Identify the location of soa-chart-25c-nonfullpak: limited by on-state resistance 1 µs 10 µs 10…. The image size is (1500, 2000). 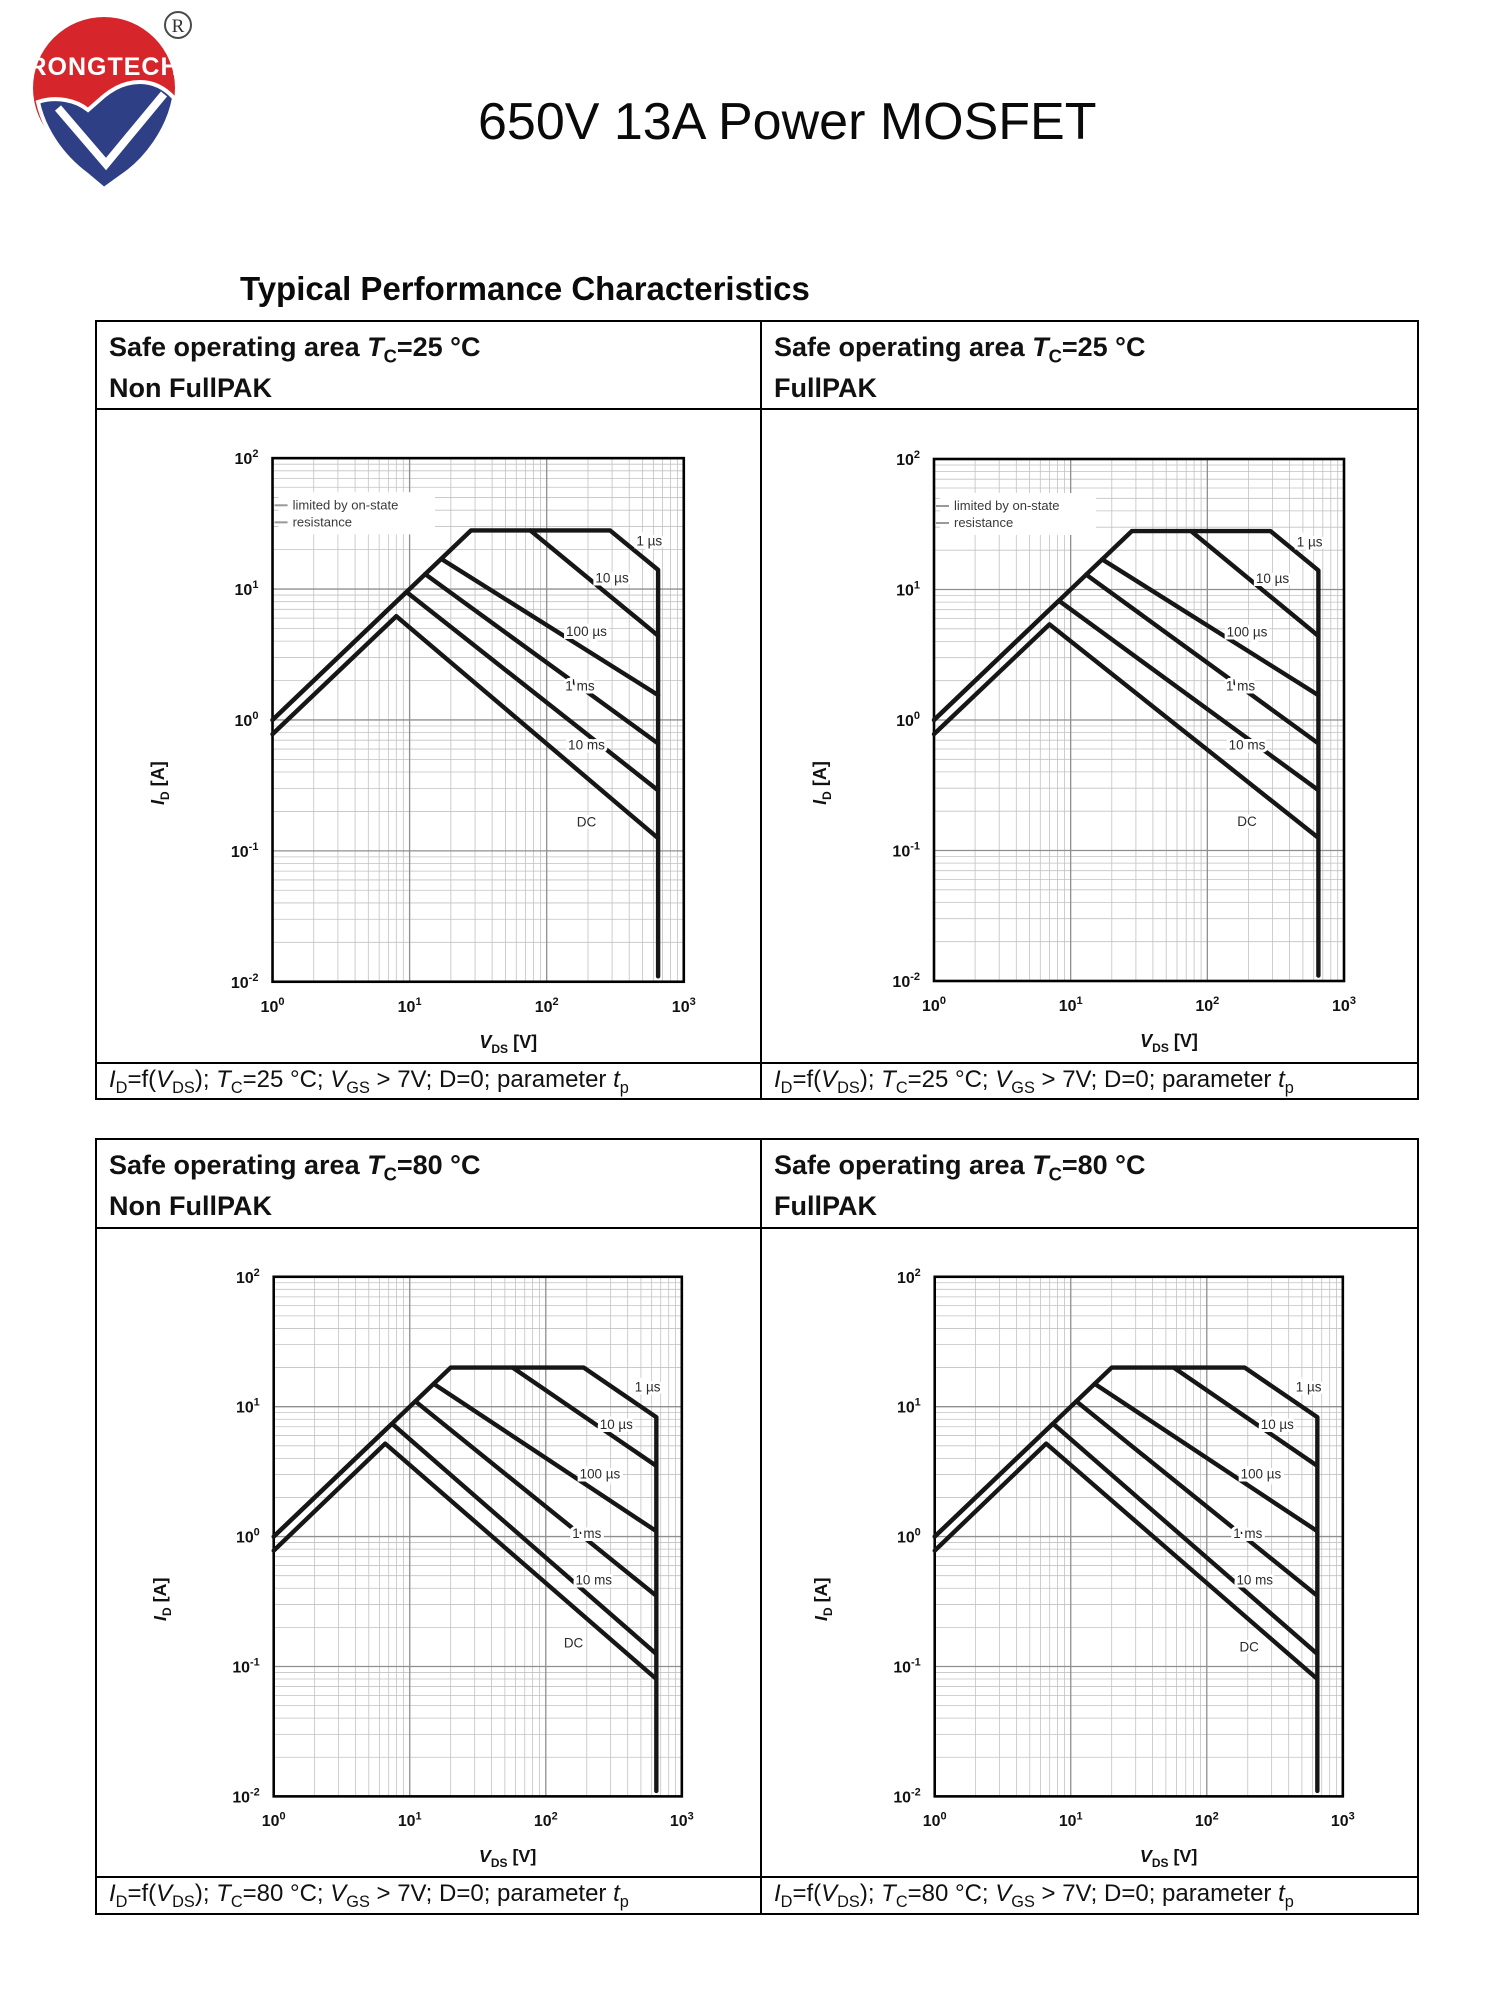
(422, 752).